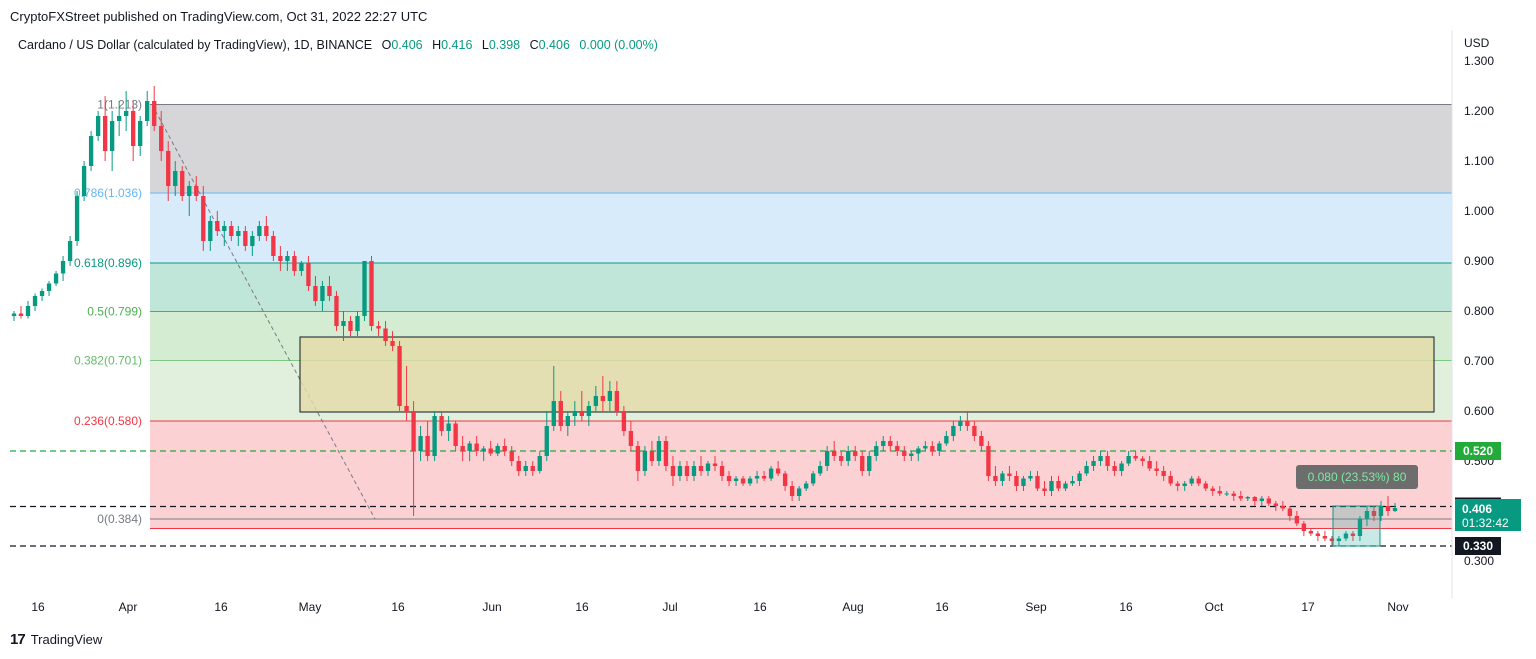 The image size is (1536, 659). Describe the element at coordinates (1485, 523) in the screenshot. I see `countdown-label: 01:32:42` at that location.